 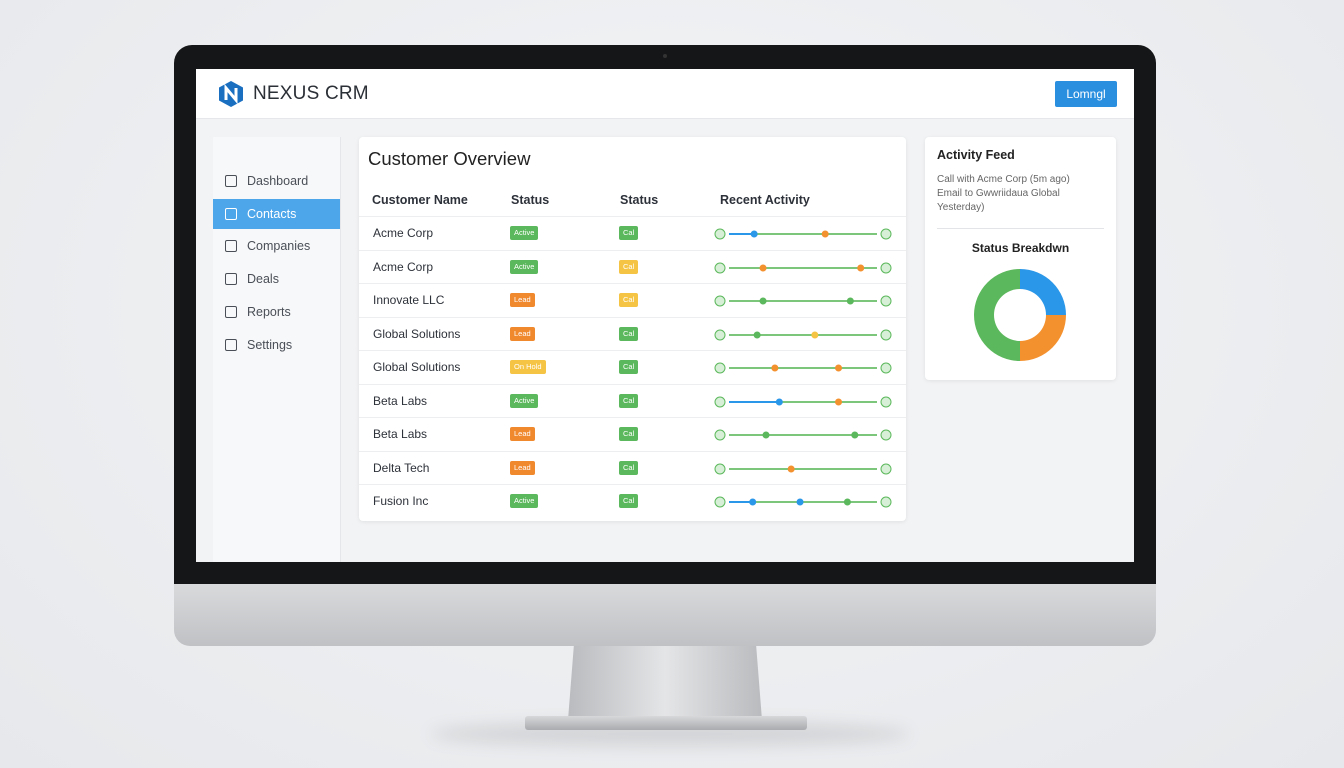 What do you see at coordinates (1020, 248) in the screenshot?
I see `breakdown-title: Status Breakdwn` at bounding box center [1020, 248].